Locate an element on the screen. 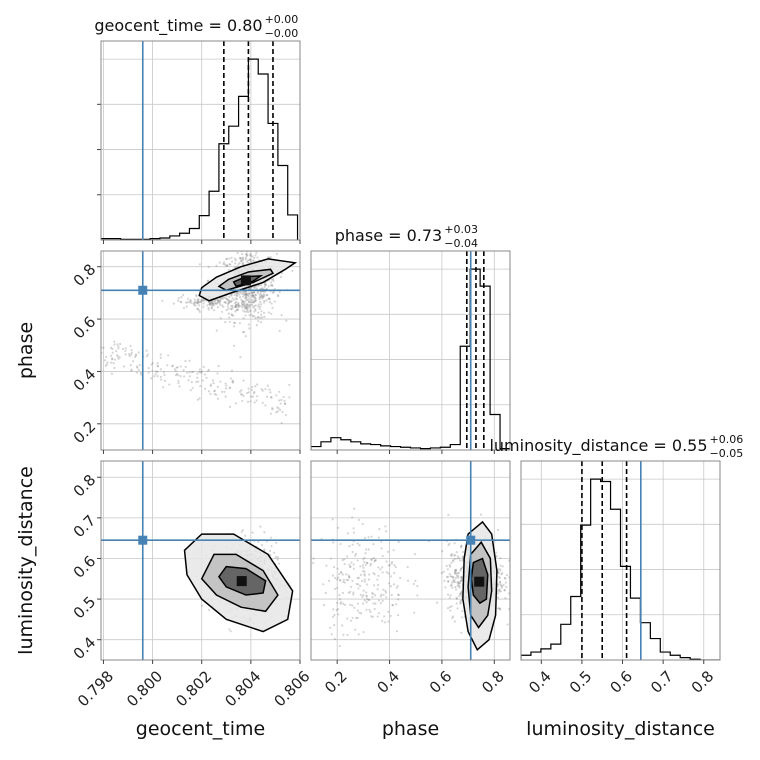  title-subscript: −0.04 is located at coordinates (461, 243).